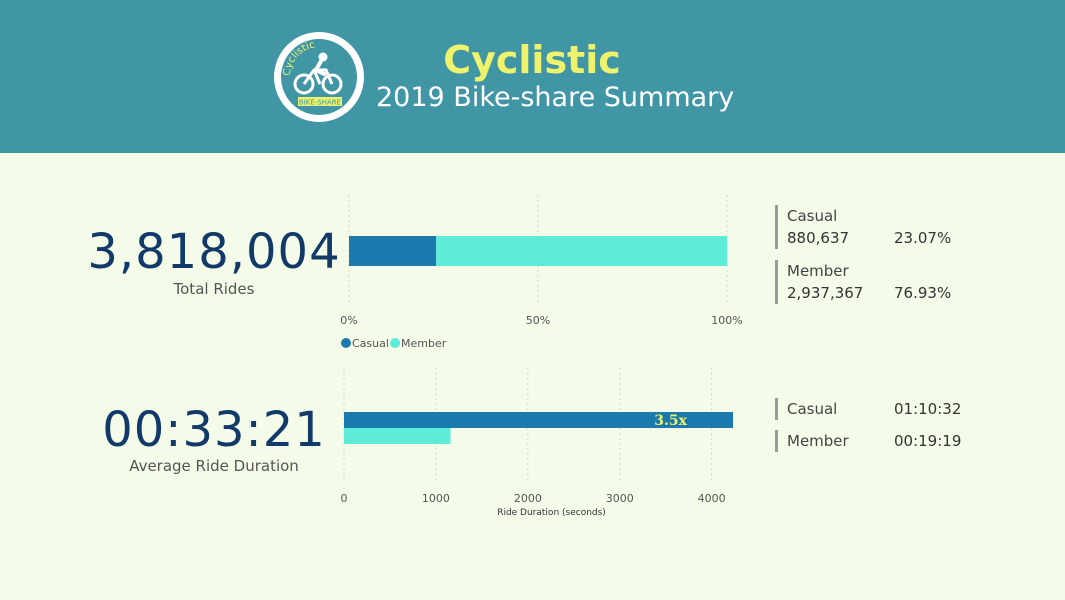 Image resolution: width=1065 pixels, height=600 pixels. Describe the element at coordinates (395, 343) in the screenshot. I see `legend-marker-member` at that location.